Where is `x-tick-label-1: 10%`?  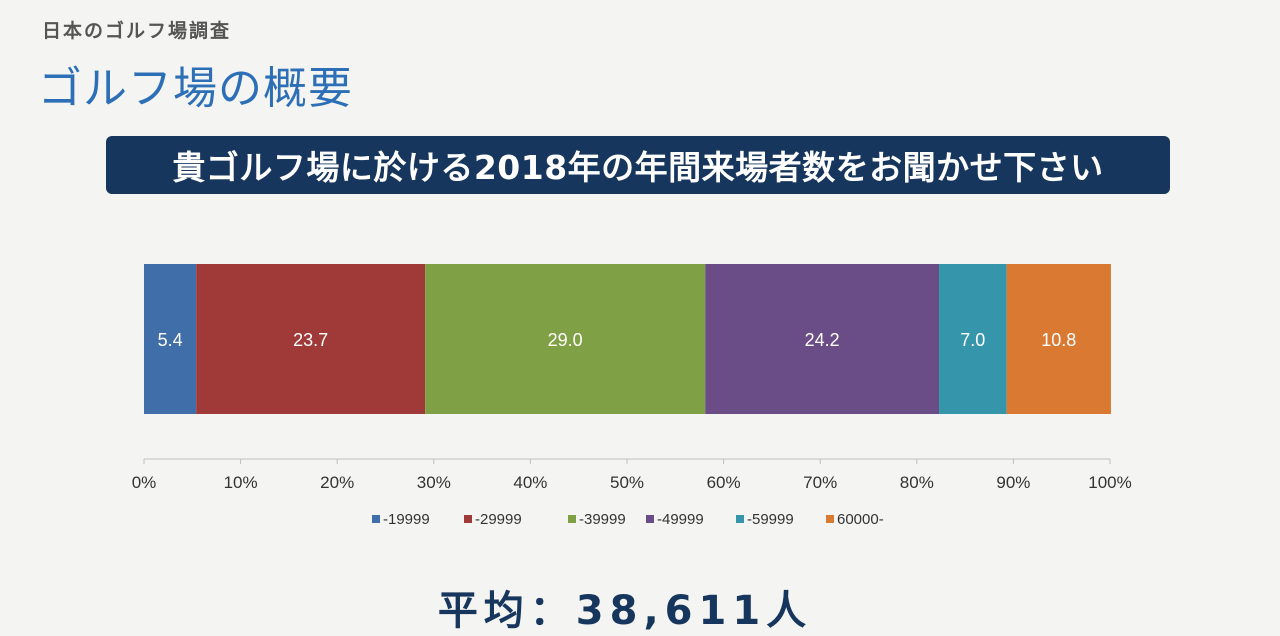
x-tick-label-1: 10% is located at coordinates (241, 482).